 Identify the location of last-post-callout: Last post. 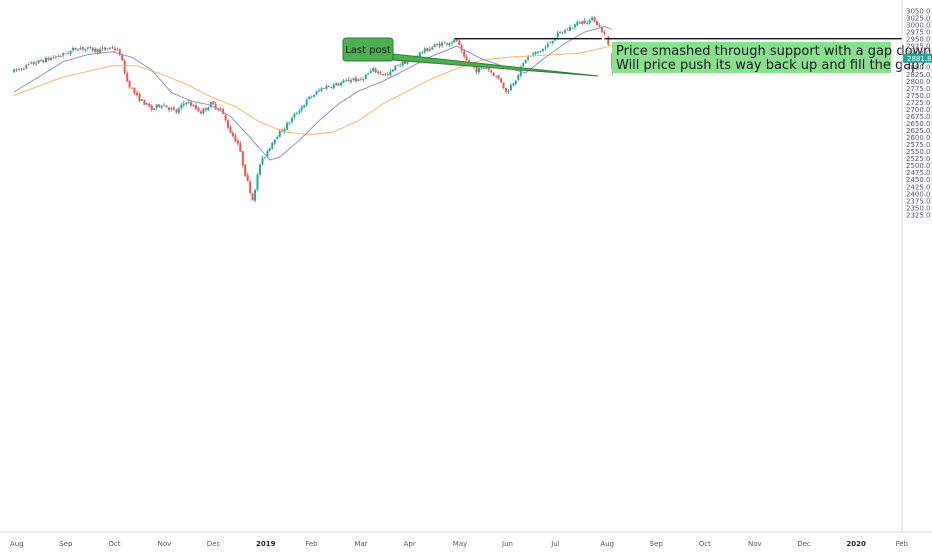
(470, 57).